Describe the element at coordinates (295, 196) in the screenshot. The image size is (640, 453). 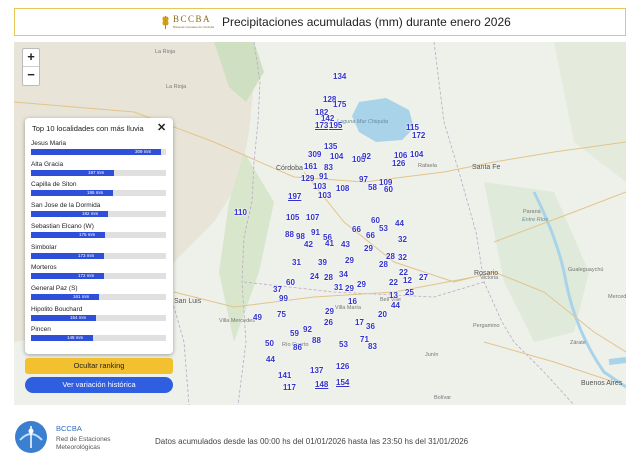
I see `station-marker: 197` at that location.